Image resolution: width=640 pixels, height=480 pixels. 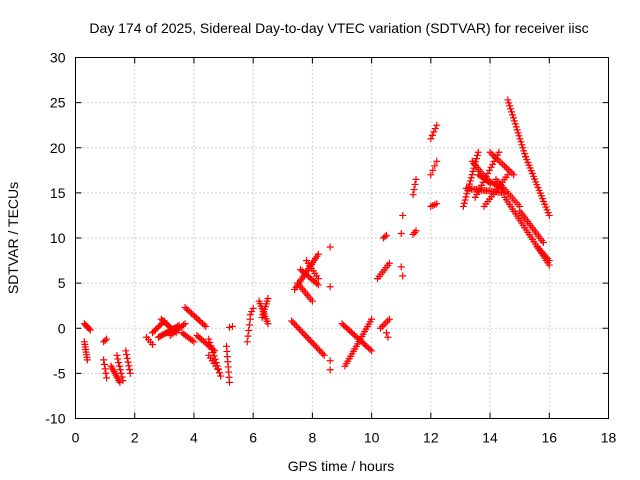 I want to click on y-tick-label: 25, so click(x=58, y=103).